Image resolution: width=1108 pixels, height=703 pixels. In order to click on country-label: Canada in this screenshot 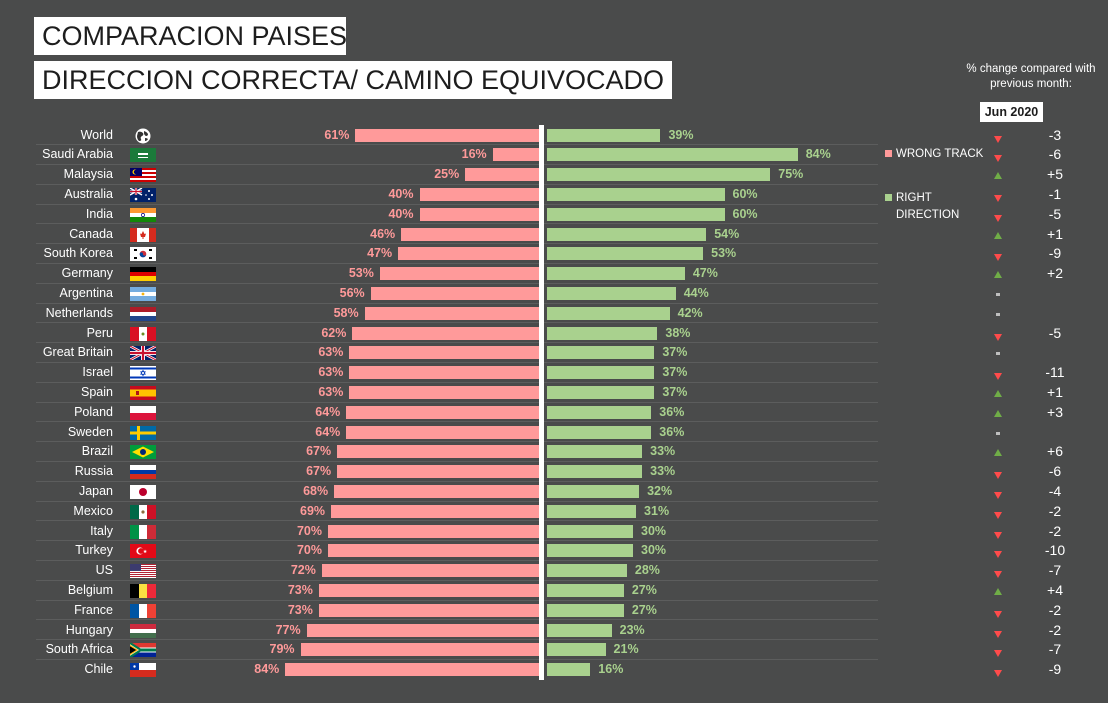, I will do `click(91, 233)`.